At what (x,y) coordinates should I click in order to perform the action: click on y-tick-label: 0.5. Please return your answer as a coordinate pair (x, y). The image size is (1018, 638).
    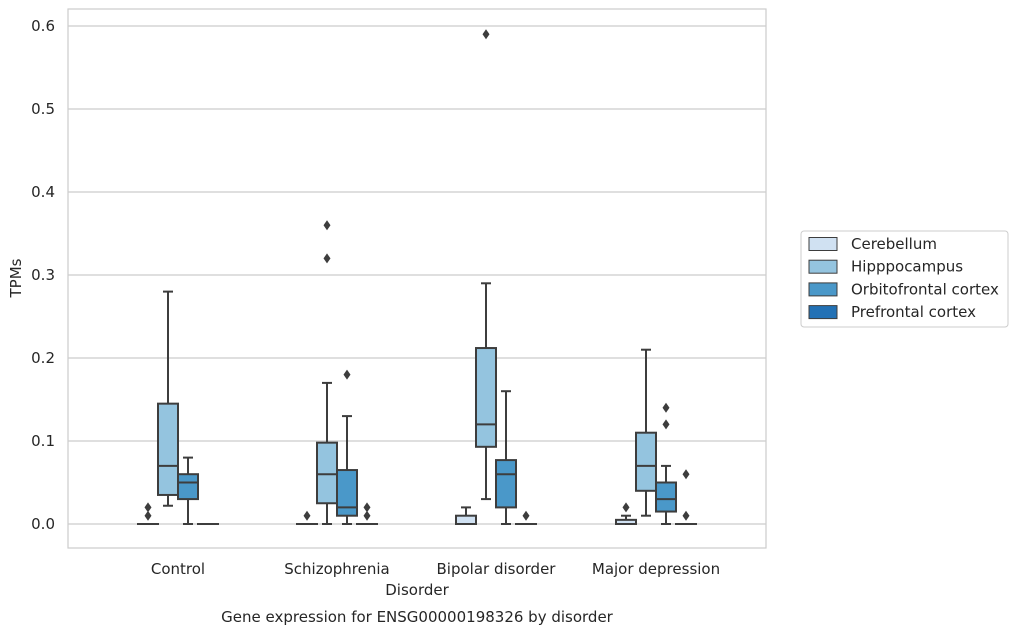
    Looking at the image, I should click on (43, 109).